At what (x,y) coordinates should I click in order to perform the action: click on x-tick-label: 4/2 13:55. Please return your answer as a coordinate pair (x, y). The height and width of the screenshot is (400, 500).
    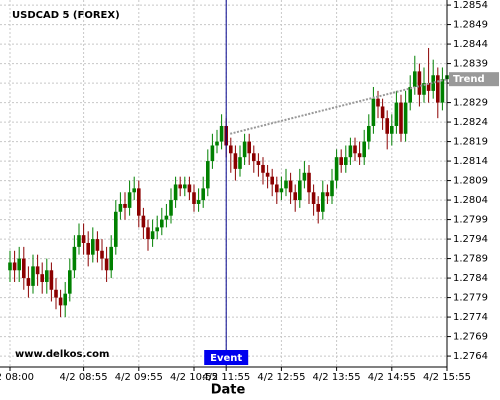
    Looking at the image, I should click on (337, 377).